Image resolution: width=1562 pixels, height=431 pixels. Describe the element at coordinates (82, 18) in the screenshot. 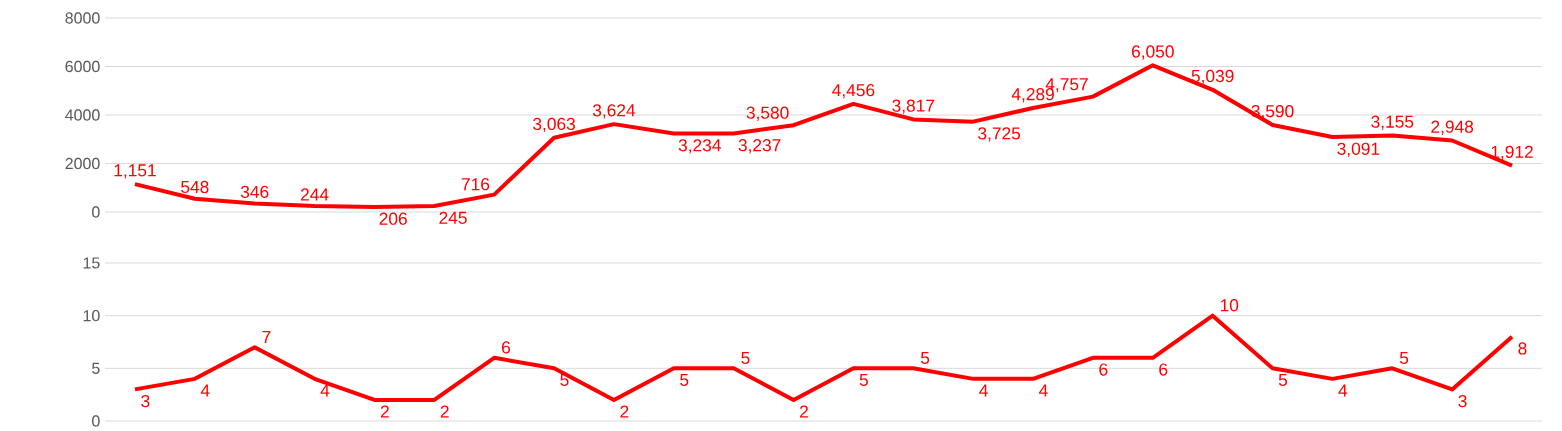

I see `y-tick-label: 8000` at that location.